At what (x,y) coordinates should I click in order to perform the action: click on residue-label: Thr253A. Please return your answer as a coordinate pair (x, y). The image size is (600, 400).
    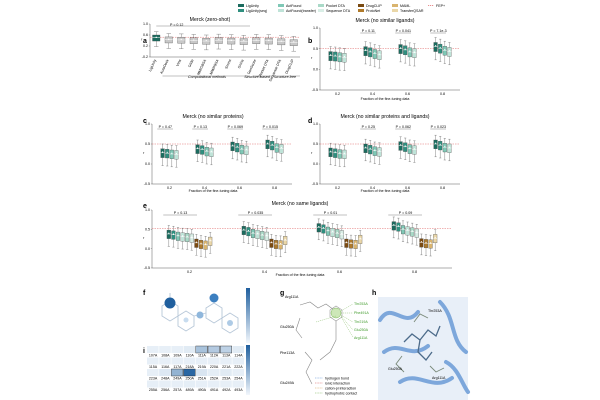
    Looking at the image, I should click on (435, 311).